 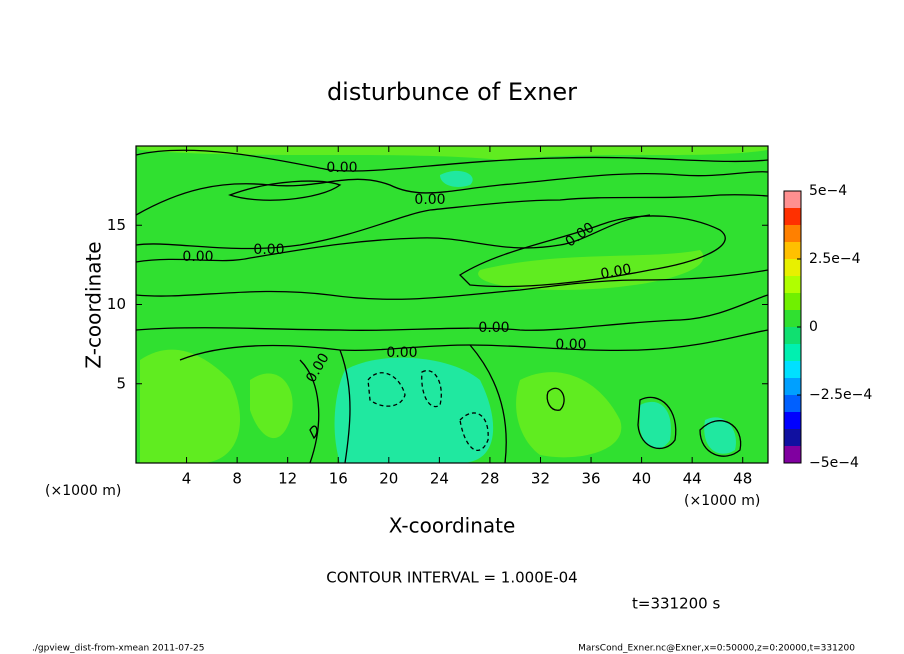 What do you see at coordinates (840, 395) in the screenshot?
I see `colorbar-tick-label: −2.5e−4` at bounding box center [840, 395].